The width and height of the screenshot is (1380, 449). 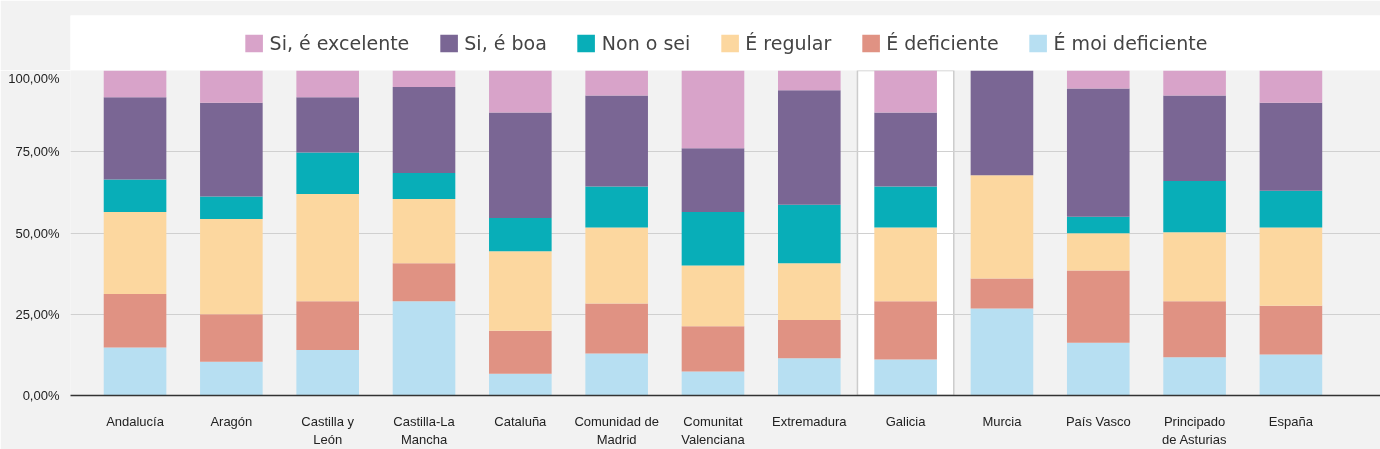 What do you see at coordinates (231, 421) in the screenshot?
I see `x-tick-label: Aragón` at bounding box center [231, 421].